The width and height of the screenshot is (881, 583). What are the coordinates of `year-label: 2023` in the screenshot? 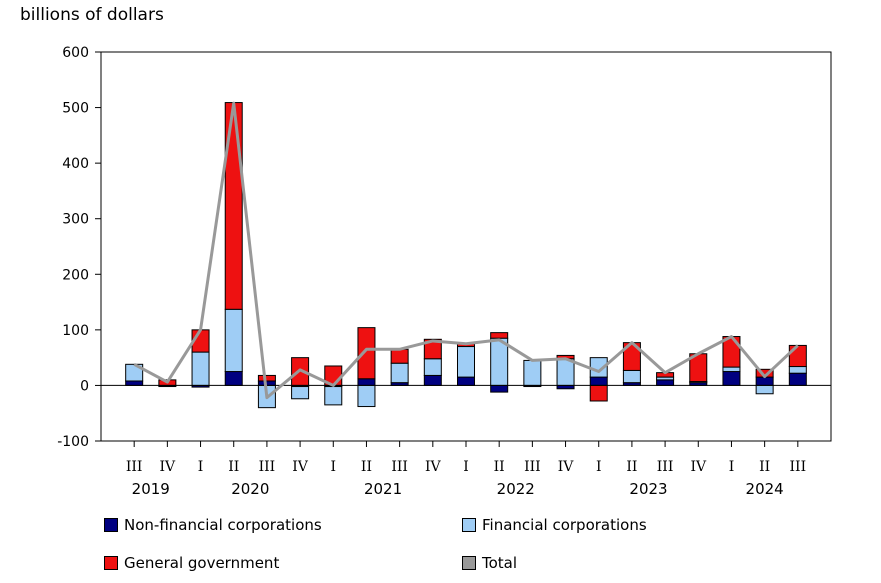 It's located at (648, 489).